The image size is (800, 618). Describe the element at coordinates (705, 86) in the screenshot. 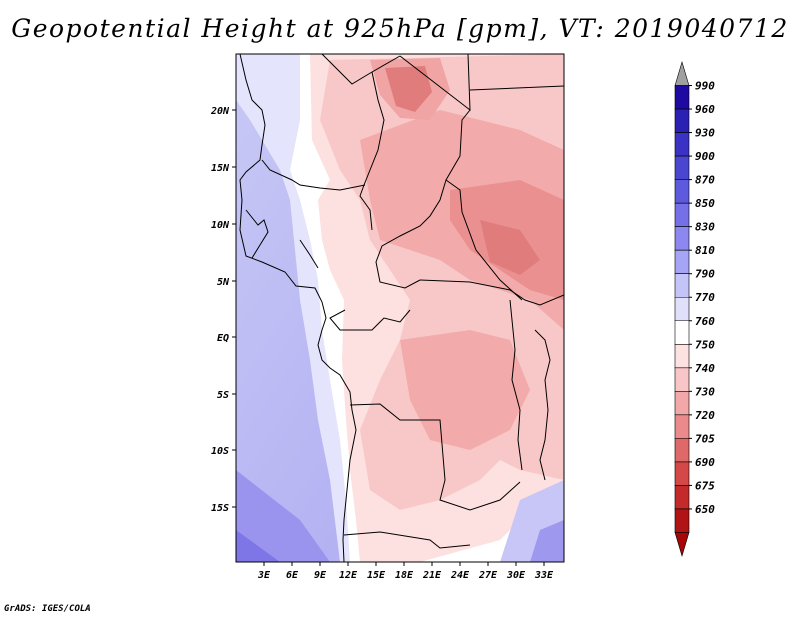

I see `colorbar-label: 990` at that location.